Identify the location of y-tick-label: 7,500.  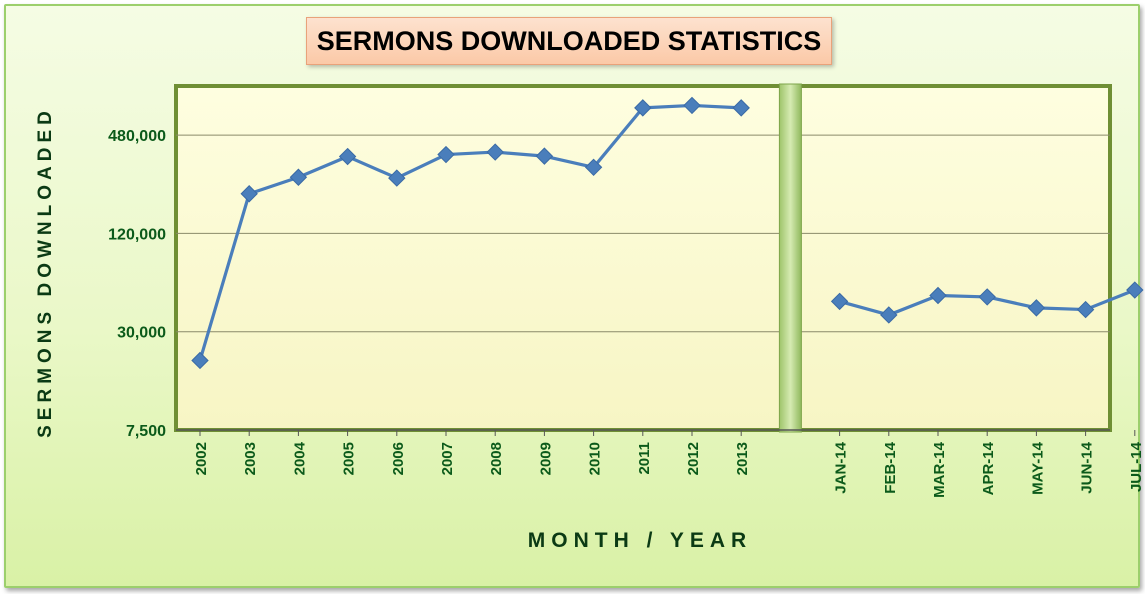
(146, 431).